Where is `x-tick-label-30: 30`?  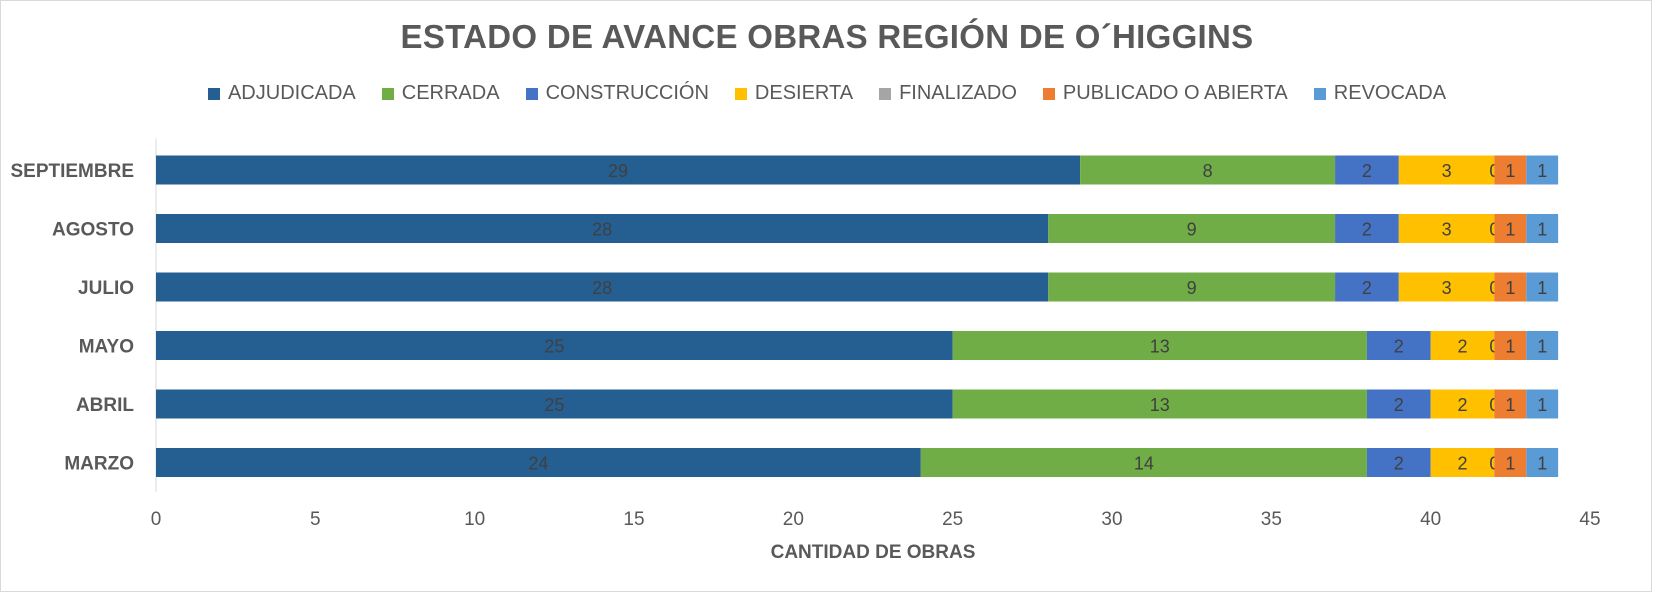 x-tick-label-30: 30 is located at coordinates (1111, 519).